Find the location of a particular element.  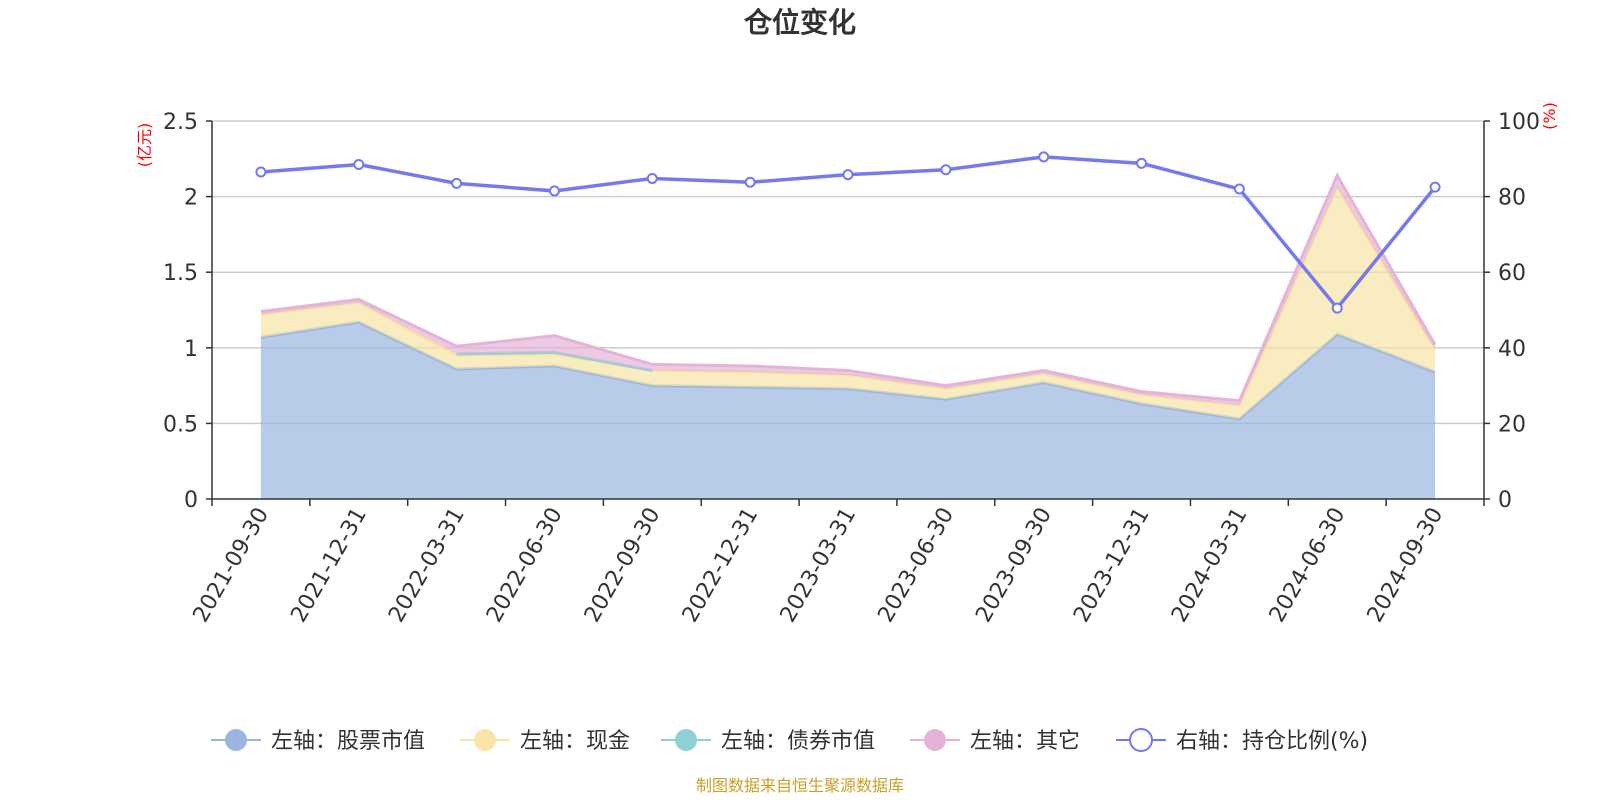

legend-item: 左轴：股票市值 is located at coordinates (318, 741).